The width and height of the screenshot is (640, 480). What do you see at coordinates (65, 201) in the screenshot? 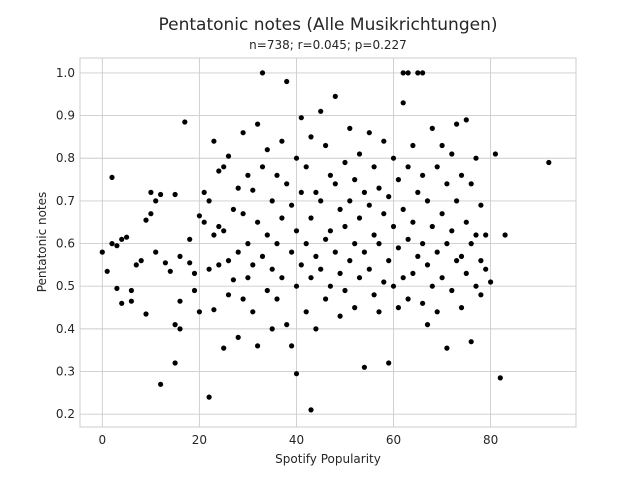
I see `y-tick-label: 0.7` at bounding box center [65, 201].